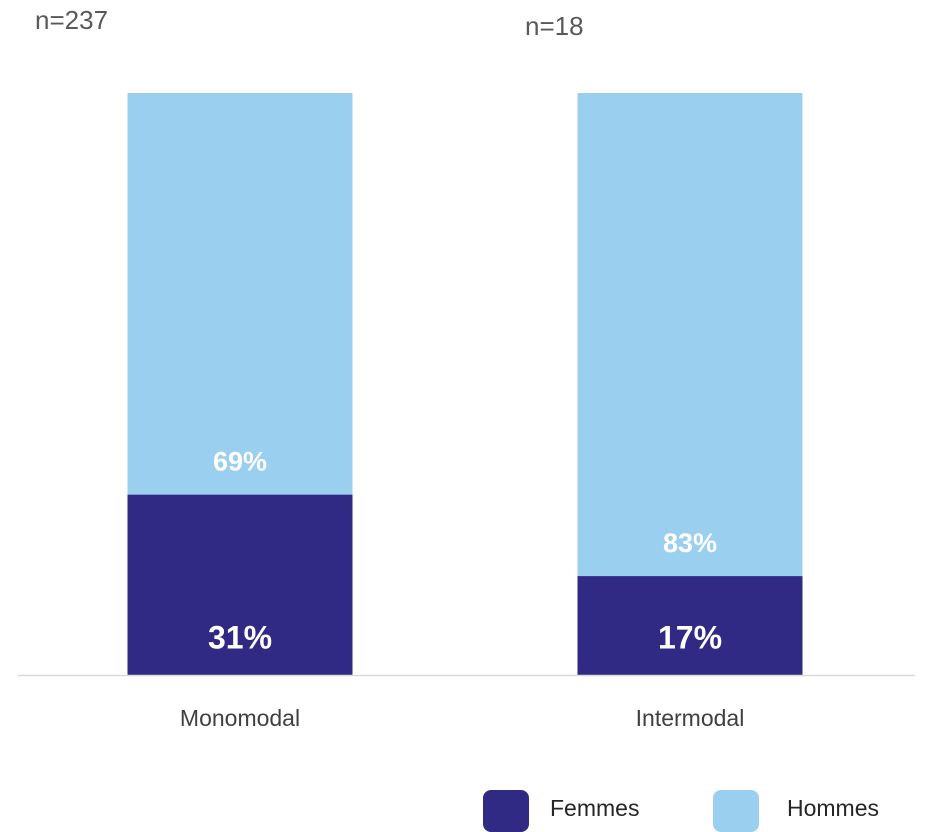 The image size is (930, 832). Describe the element at coordinates (240, 637) in the screenshot. I see `data-label: 31%` at that location.